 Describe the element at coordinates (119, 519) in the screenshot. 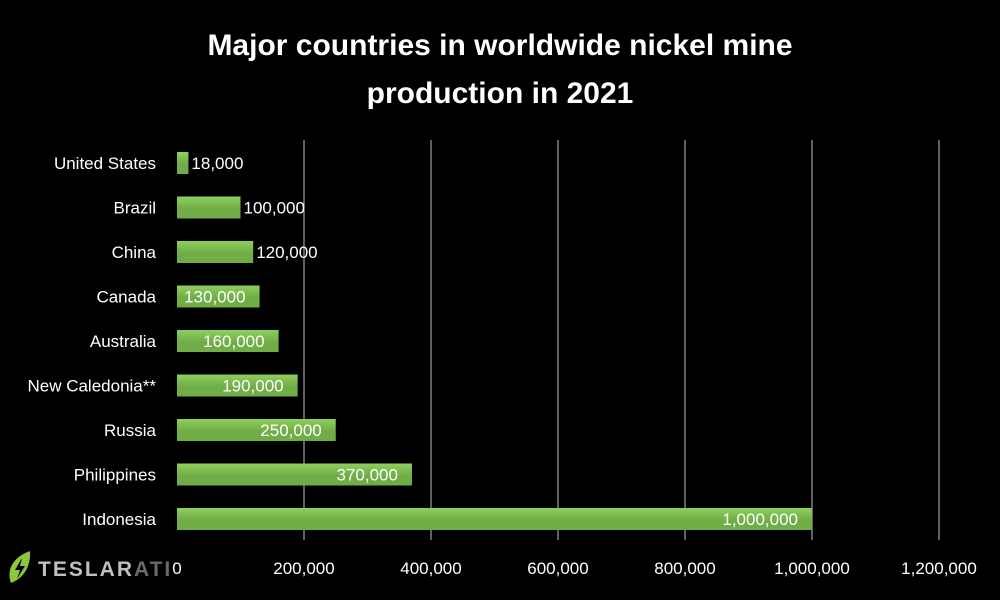

I see `category-label: Indonesia` at that location.